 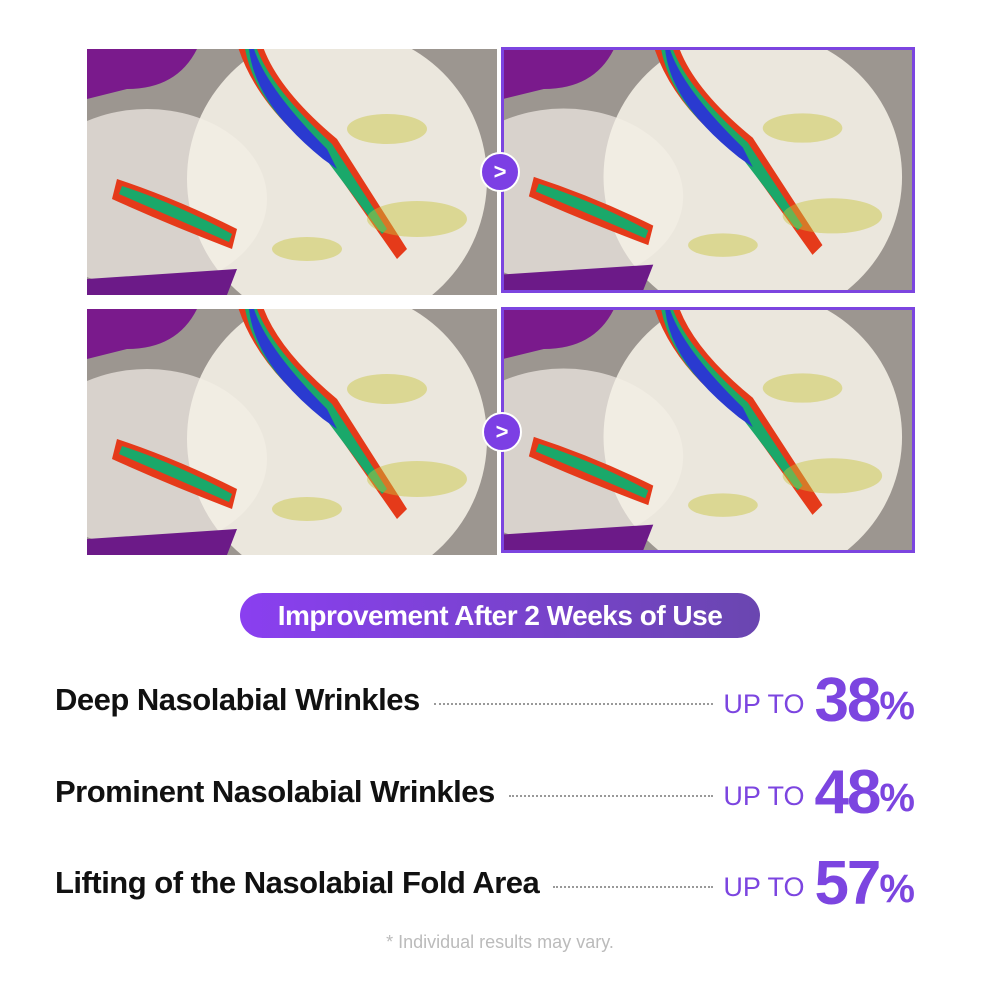 I want to click on result-row: Prominent Nasolabial Wrinkles UP TO 48 %, so click(x=485, y=792).